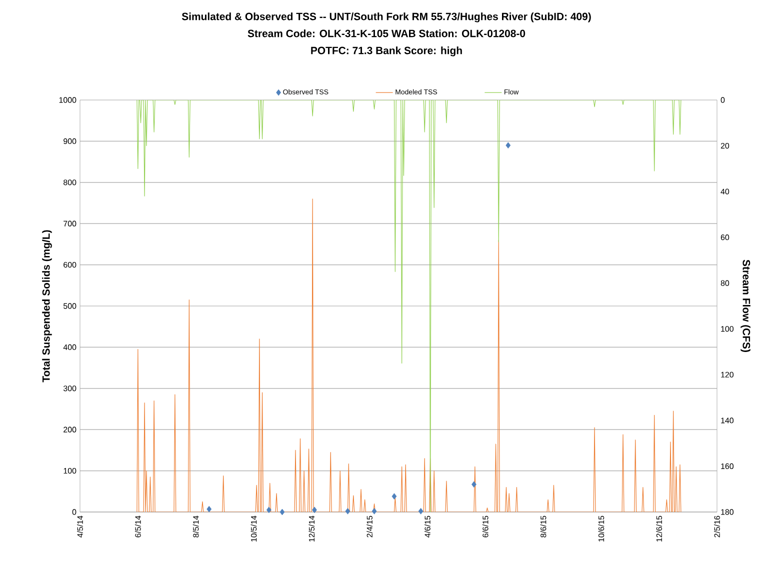  I want to click on y2-axis-title: Stream Flow (CFS), so click(745, 306).